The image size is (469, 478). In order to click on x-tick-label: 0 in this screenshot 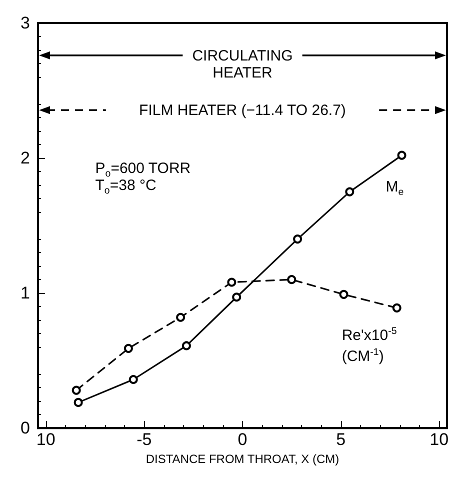, I will do `click(243, 440)`.